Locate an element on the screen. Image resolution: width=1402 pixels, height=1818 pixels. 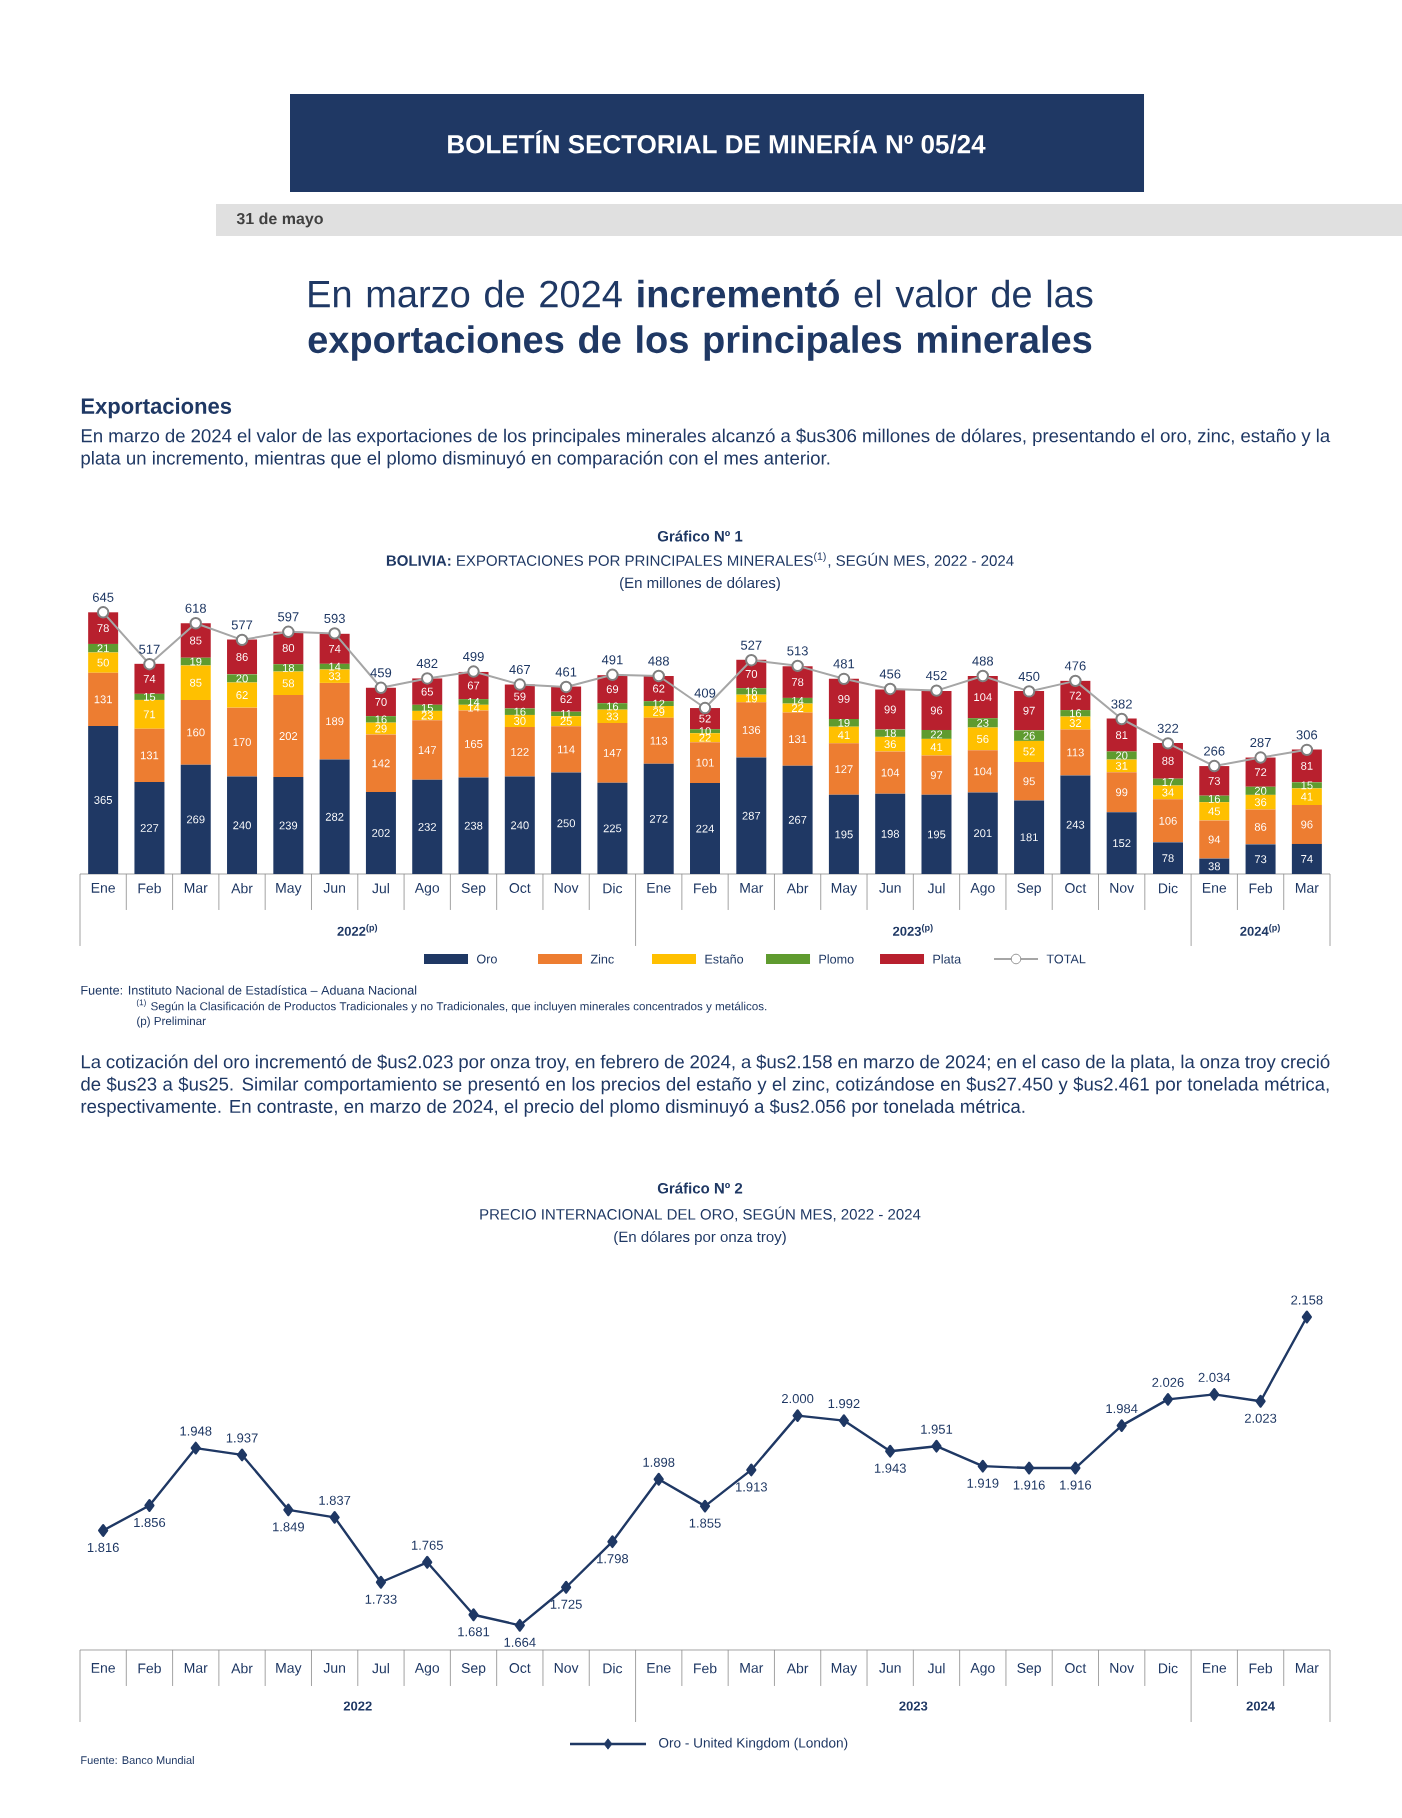
annotation: En marzo de 2024 incrementó el valor de las exportaciones de los principales minerales is located at coordinates (700, 320).